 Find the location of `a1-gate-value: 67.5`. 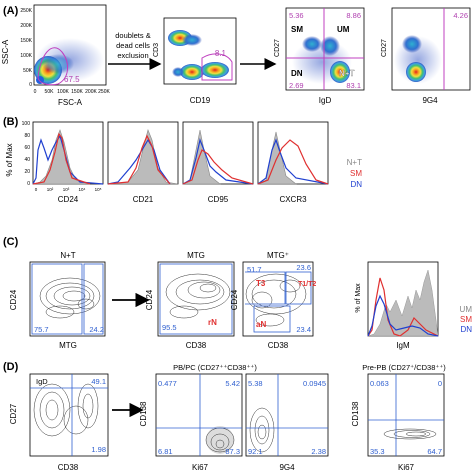

a1-gate-value: 67.5 is located at coordinates (72, 79).